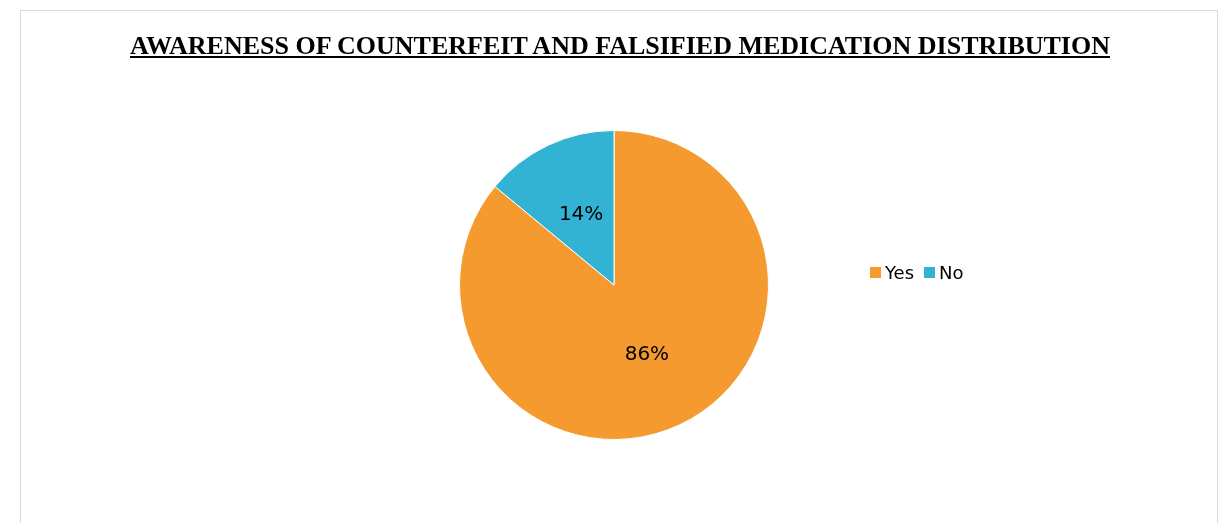 The height and width of the screenshot is (523, 1228). Describe the element at coordinates (900, 272) in the screenshot. I see `legend-label: Yes` at that location.